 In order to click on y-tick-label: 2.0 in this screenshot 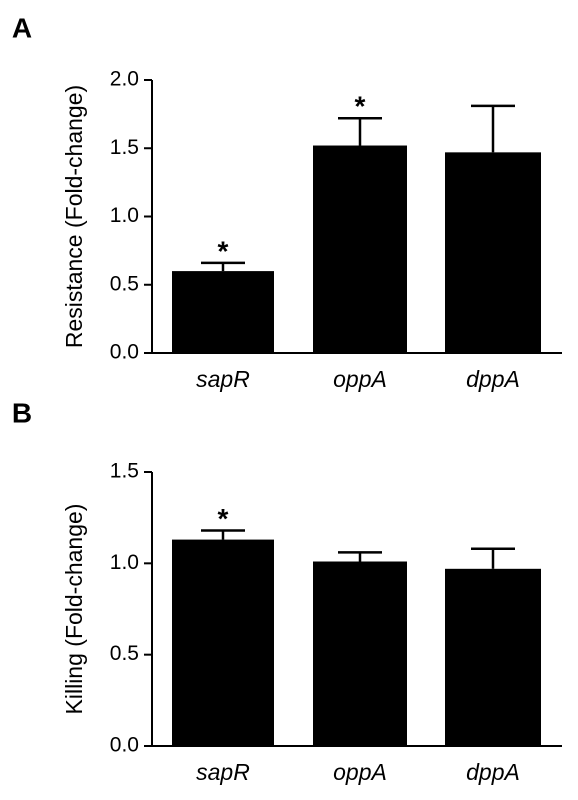, I will do `click(124, 79)`.